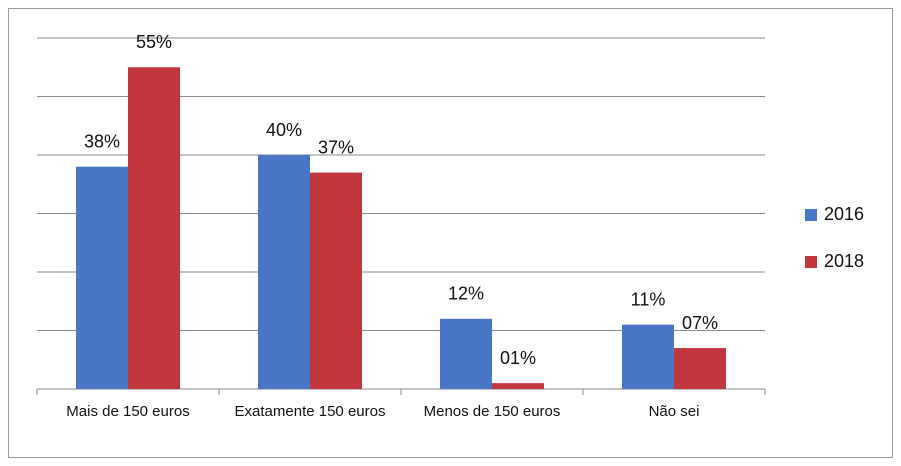  What do you see at coordinates (102, 141) in the screenshot?
I see `data-label: 38%` at bounding box center [102, 141].